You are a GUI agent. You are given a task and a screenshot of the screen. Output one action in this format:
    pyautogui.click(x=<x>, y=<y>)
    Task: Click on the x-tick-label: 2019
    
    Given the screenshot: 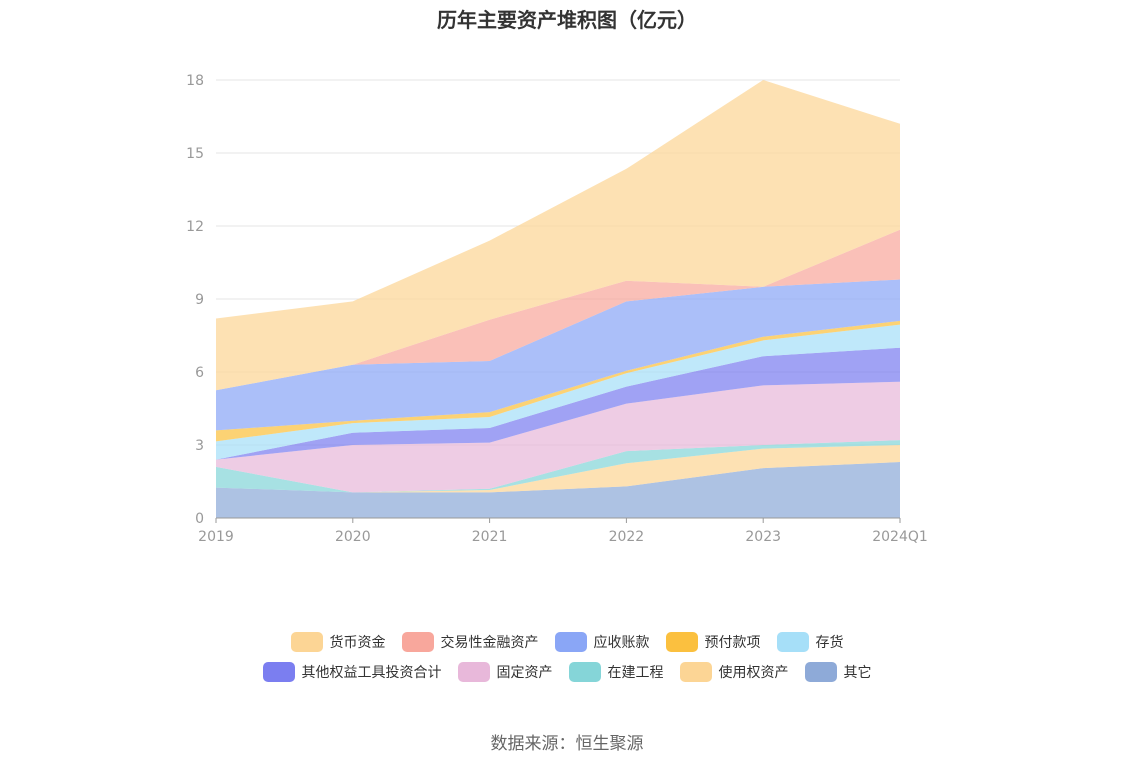 What is the action you would take?
    pyautogui.click(x=216, y=537)
    